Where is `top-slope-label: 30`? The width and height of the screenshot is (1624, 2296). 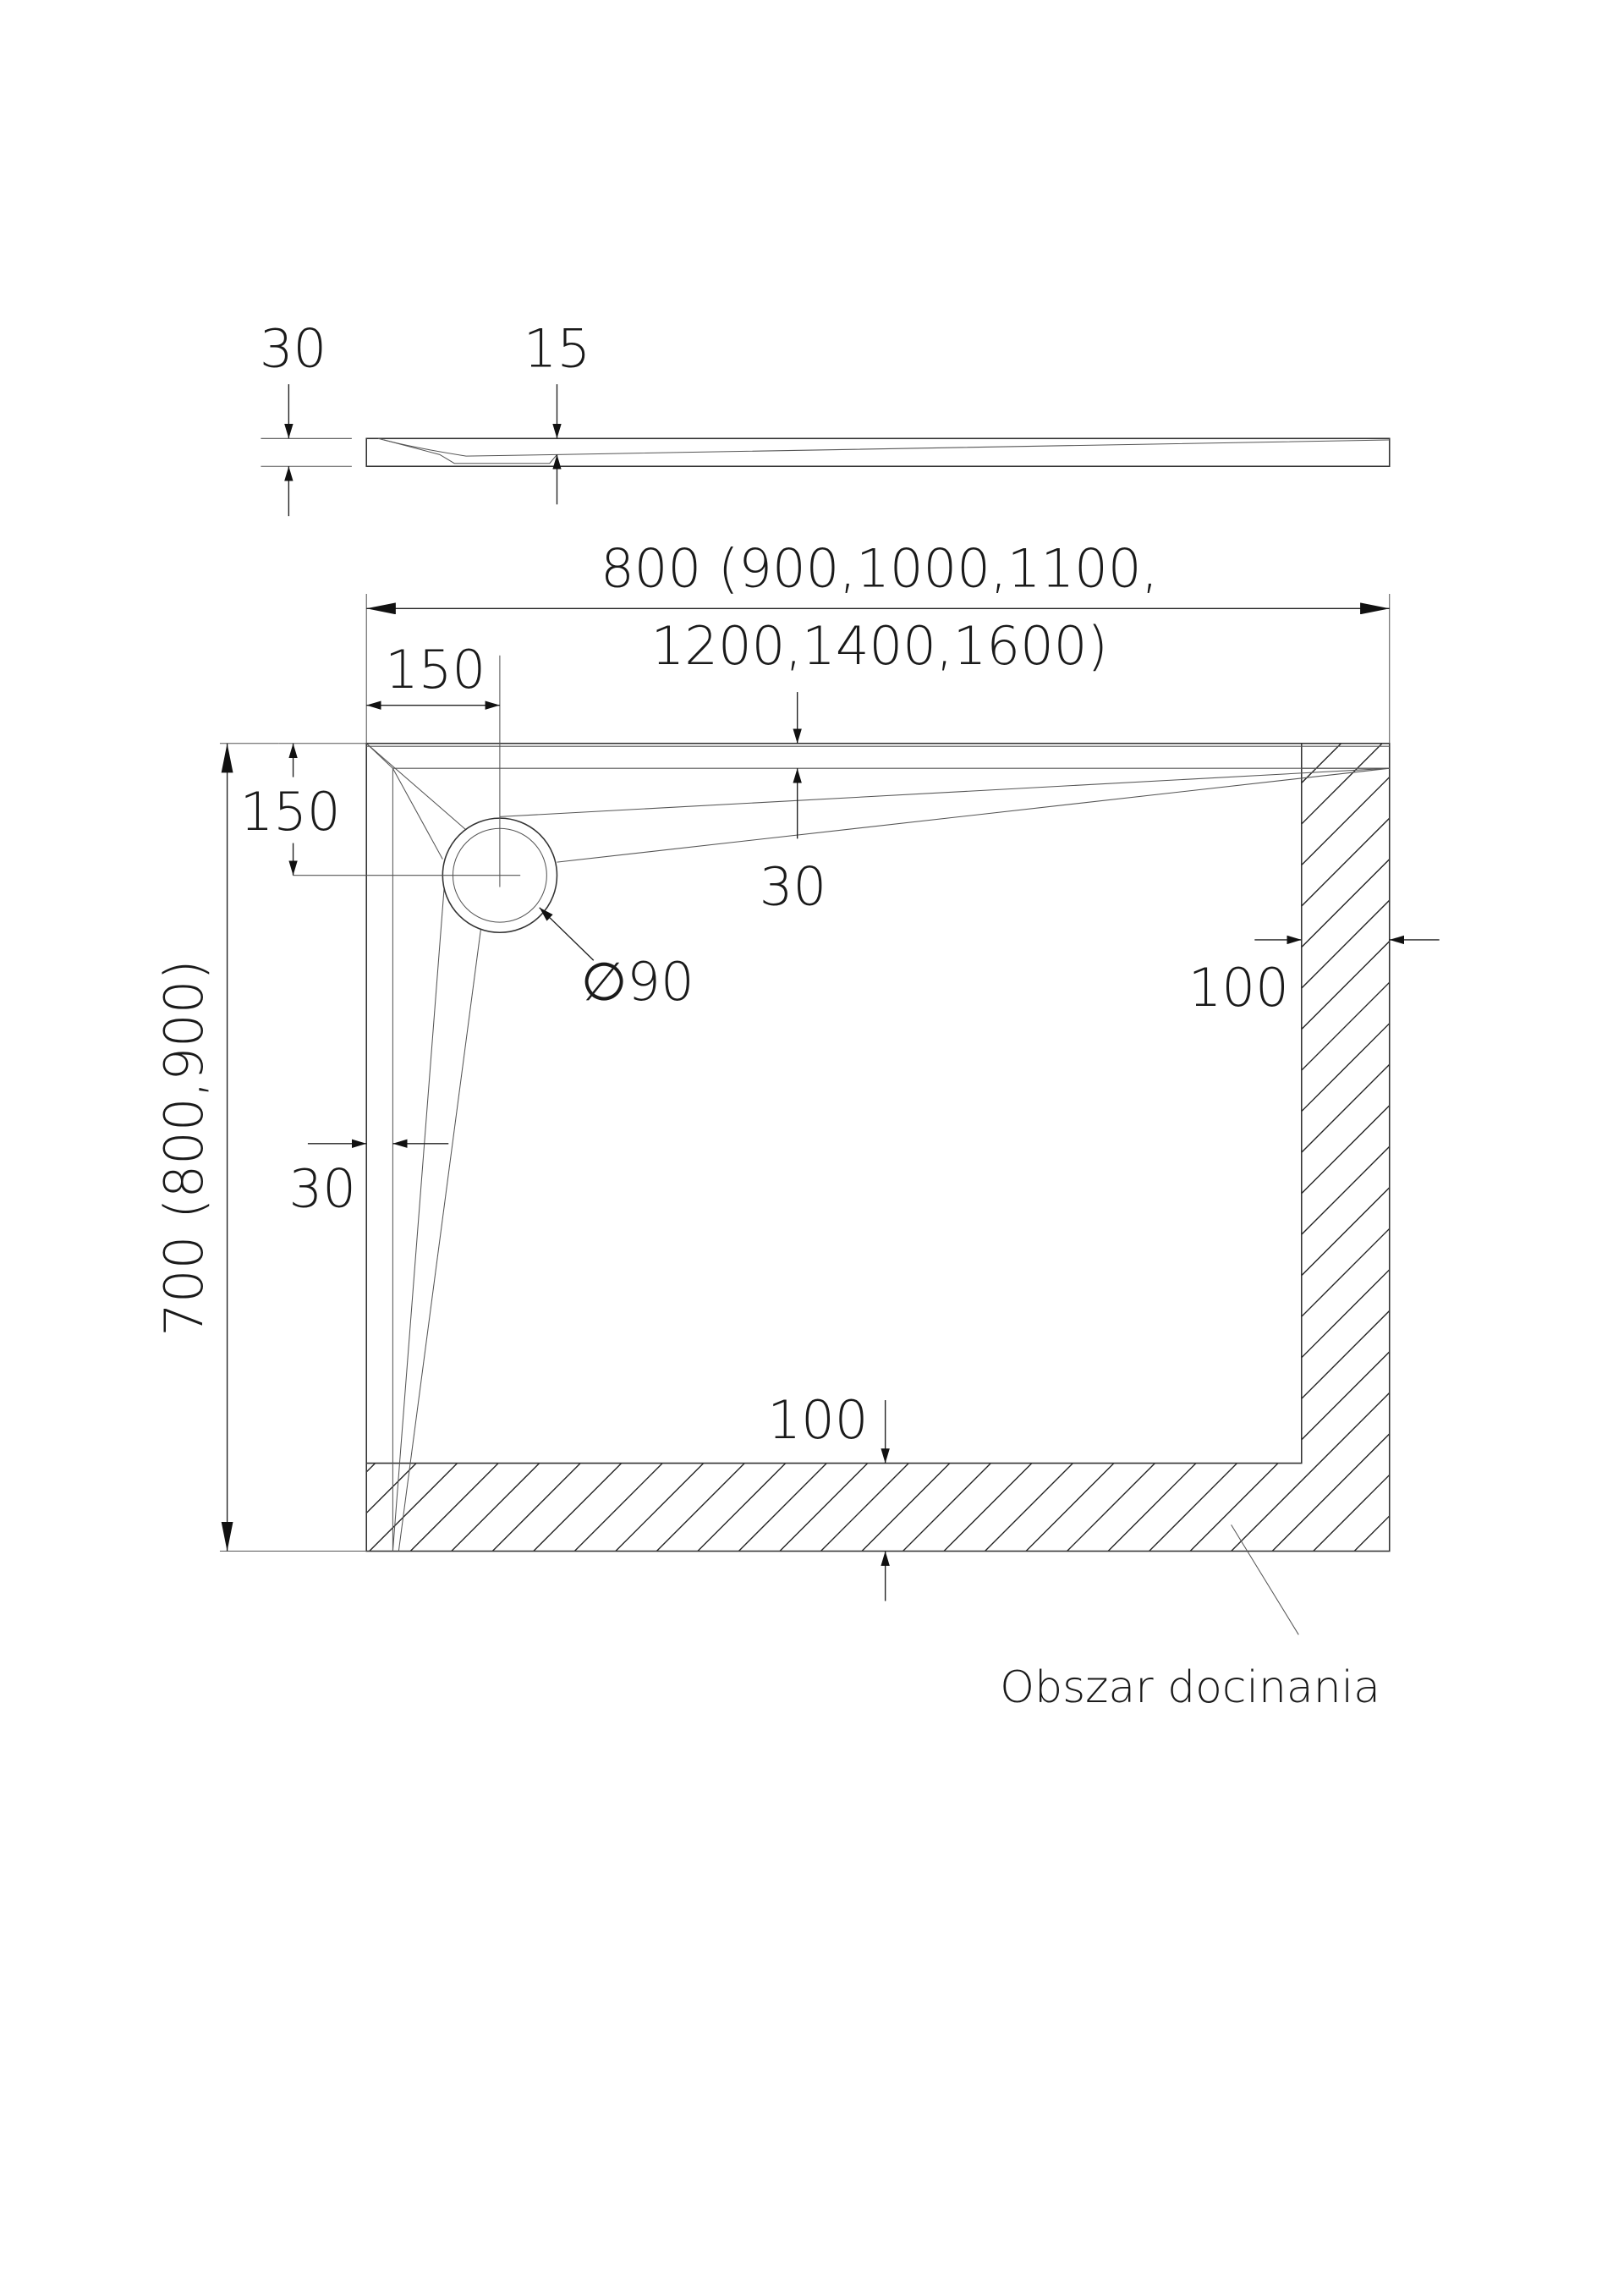
top-slope-label: 30 is located at coordinates (793, 886).